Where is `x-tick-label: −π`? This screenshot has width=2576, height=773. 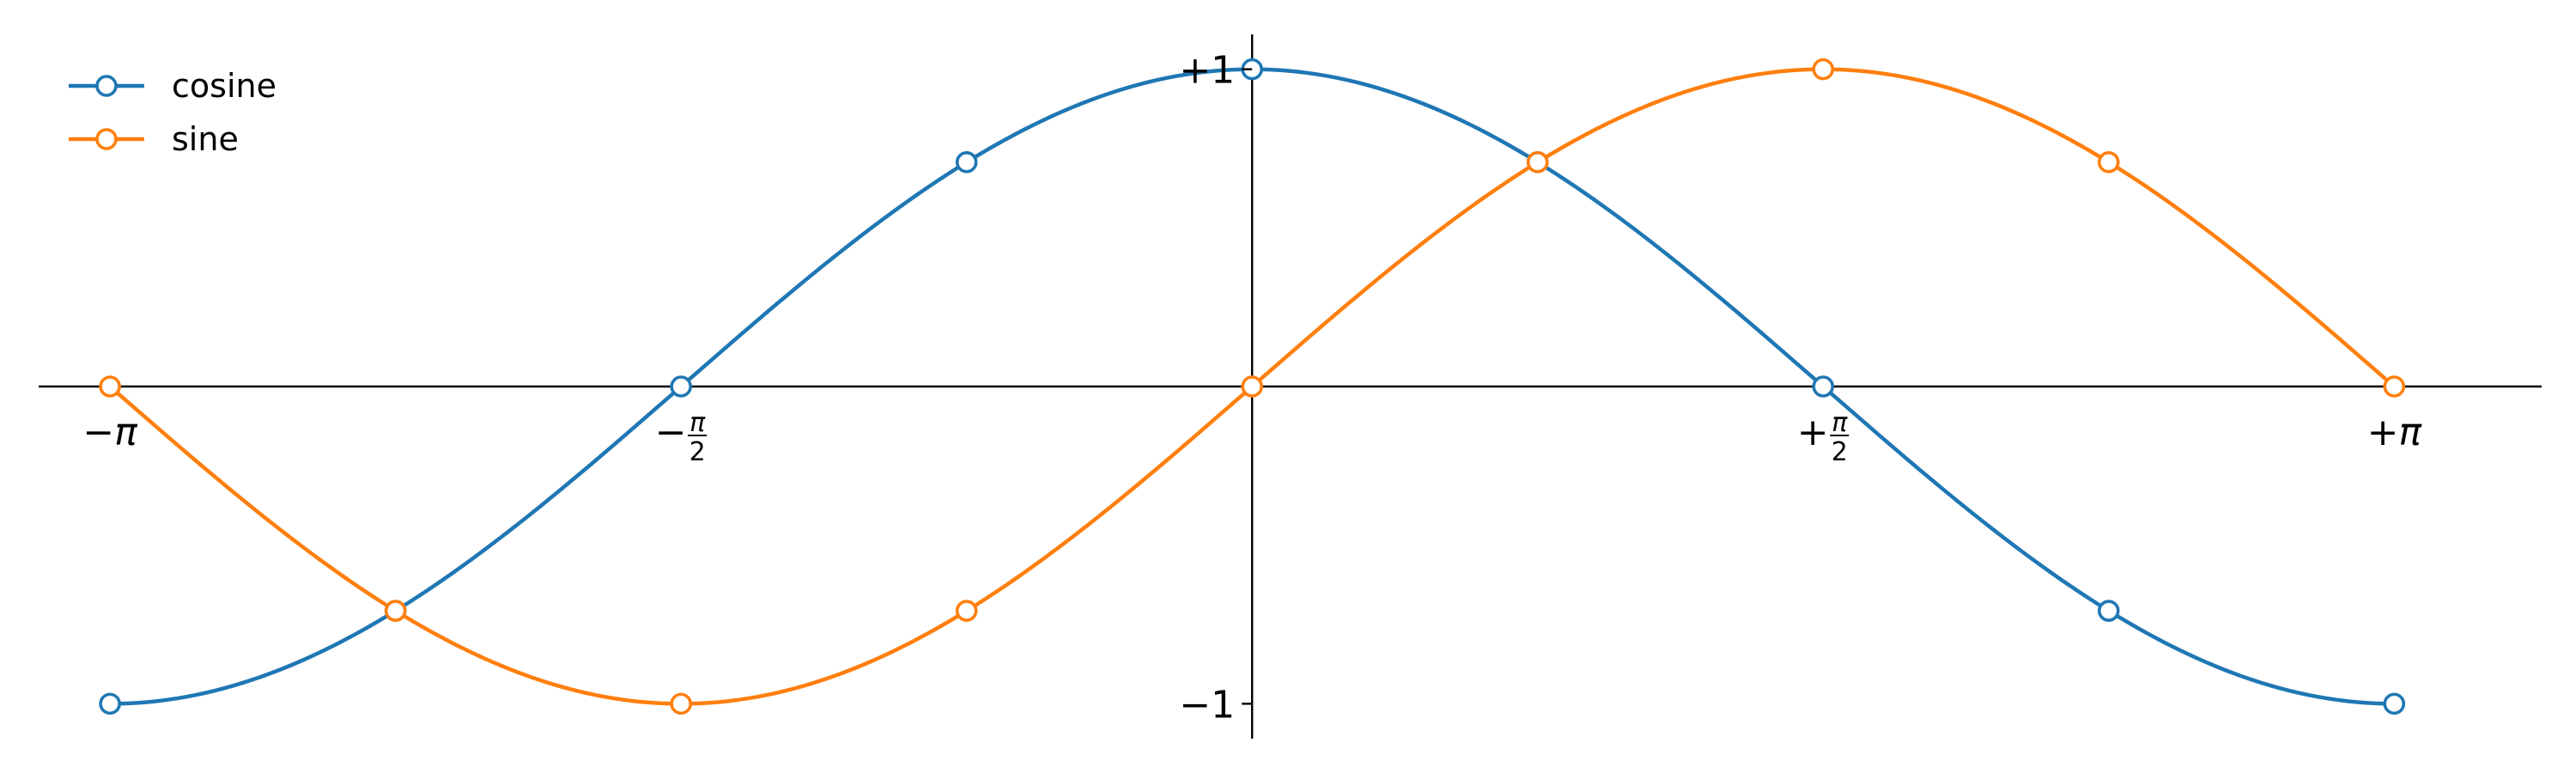 x-tick-label: −π is located at coordinates (110, 432).